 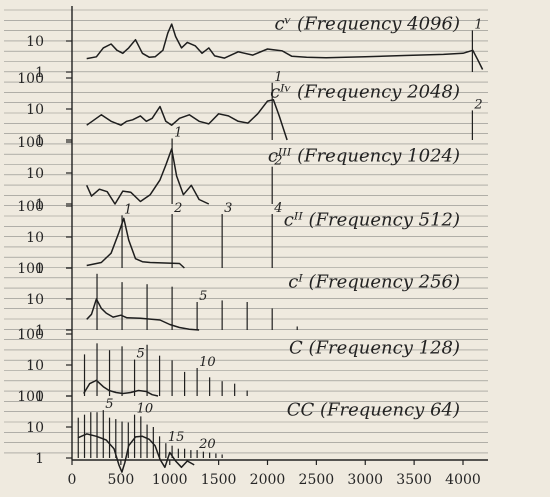 I want to click on panel-title-C: C (Frequency 128), so click(x=374, y=348).